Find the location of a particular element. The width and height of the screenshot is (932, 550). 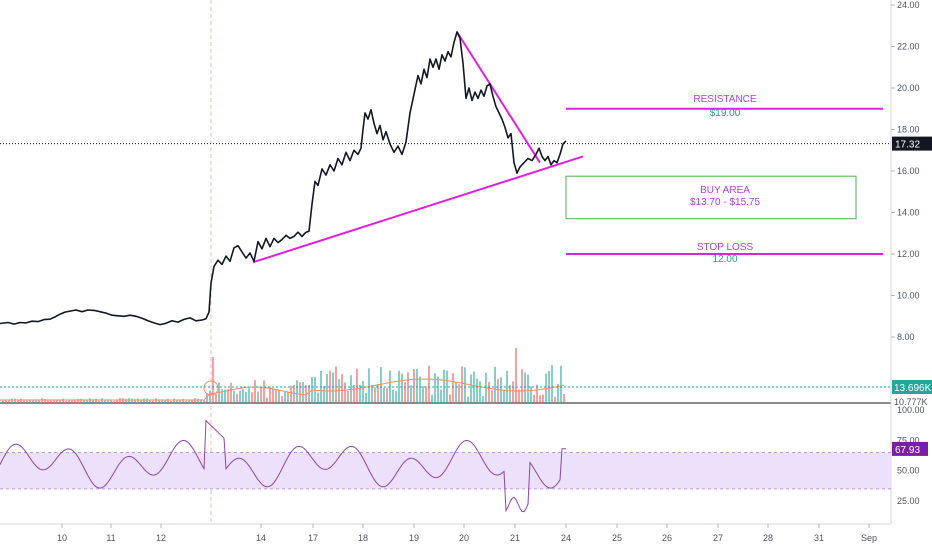

time-tick-label: 21 is located at coordinates (515, 538).